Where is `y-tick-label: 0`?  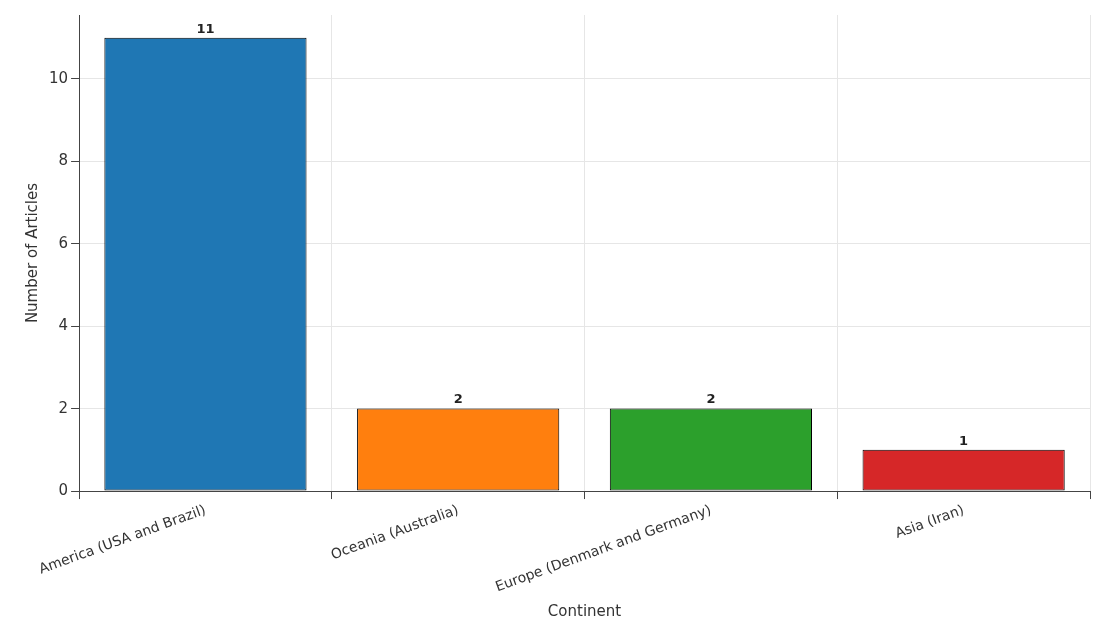 y-tick-label: 0 is located at coordinates (63, 489).